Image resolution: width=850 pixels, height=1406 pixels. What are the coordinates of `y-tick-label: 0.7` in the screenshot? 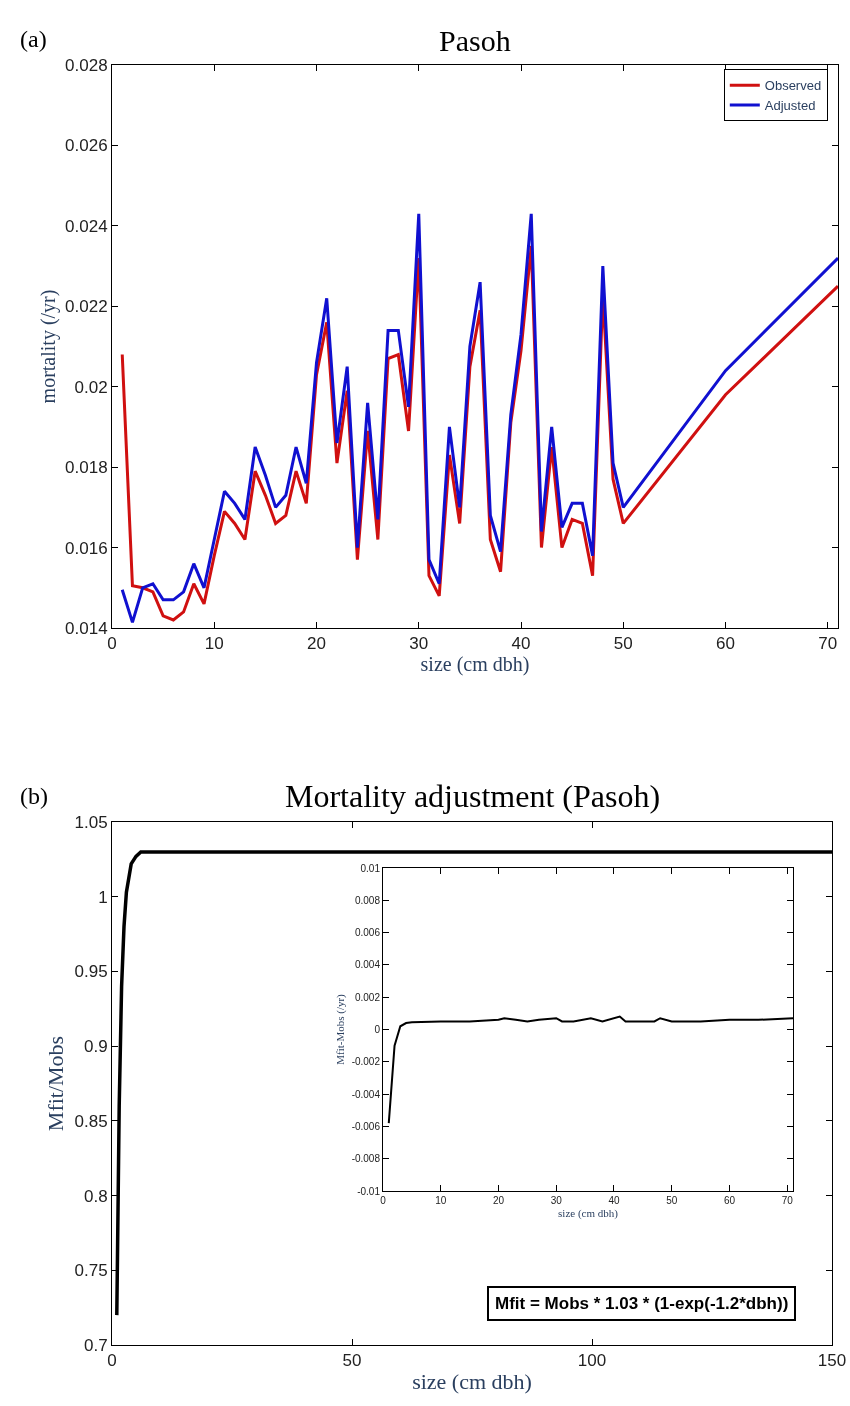 It's located at (95, 1345).